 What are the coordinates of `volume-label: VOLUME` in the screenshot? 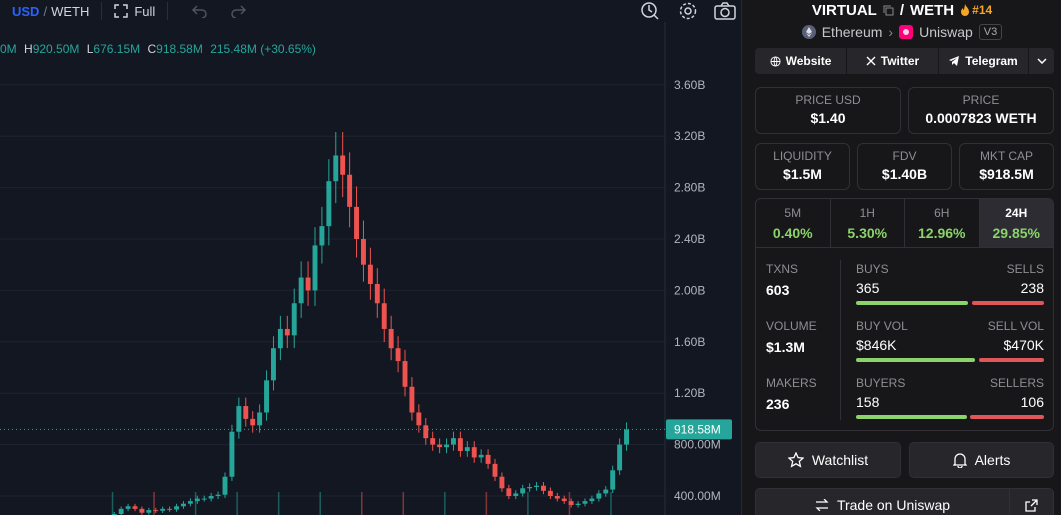 It's located at (791, 326).